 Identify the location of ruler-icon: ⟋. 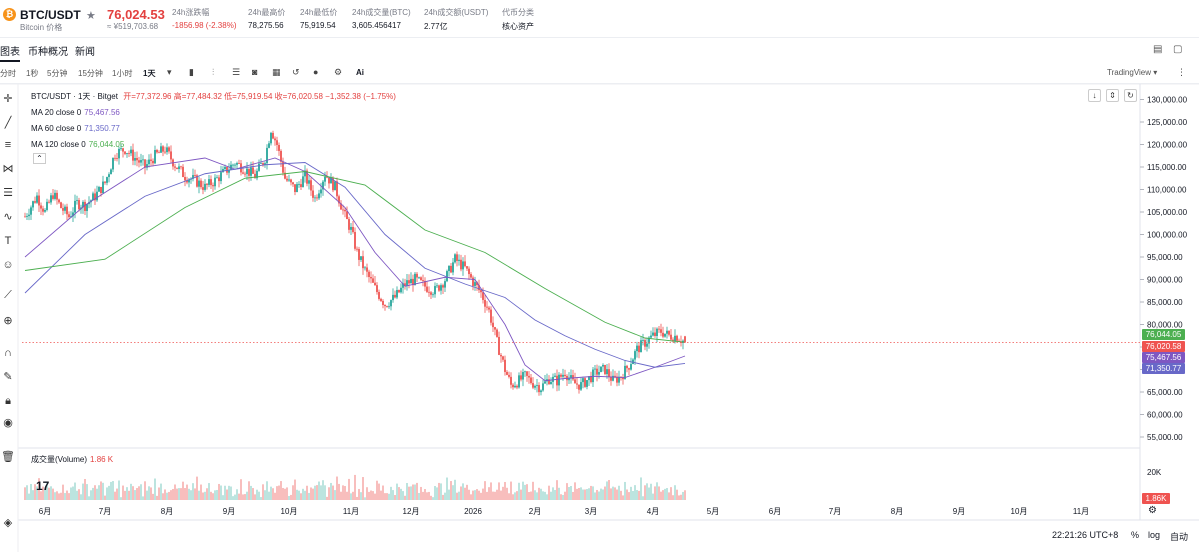
(8, 295).